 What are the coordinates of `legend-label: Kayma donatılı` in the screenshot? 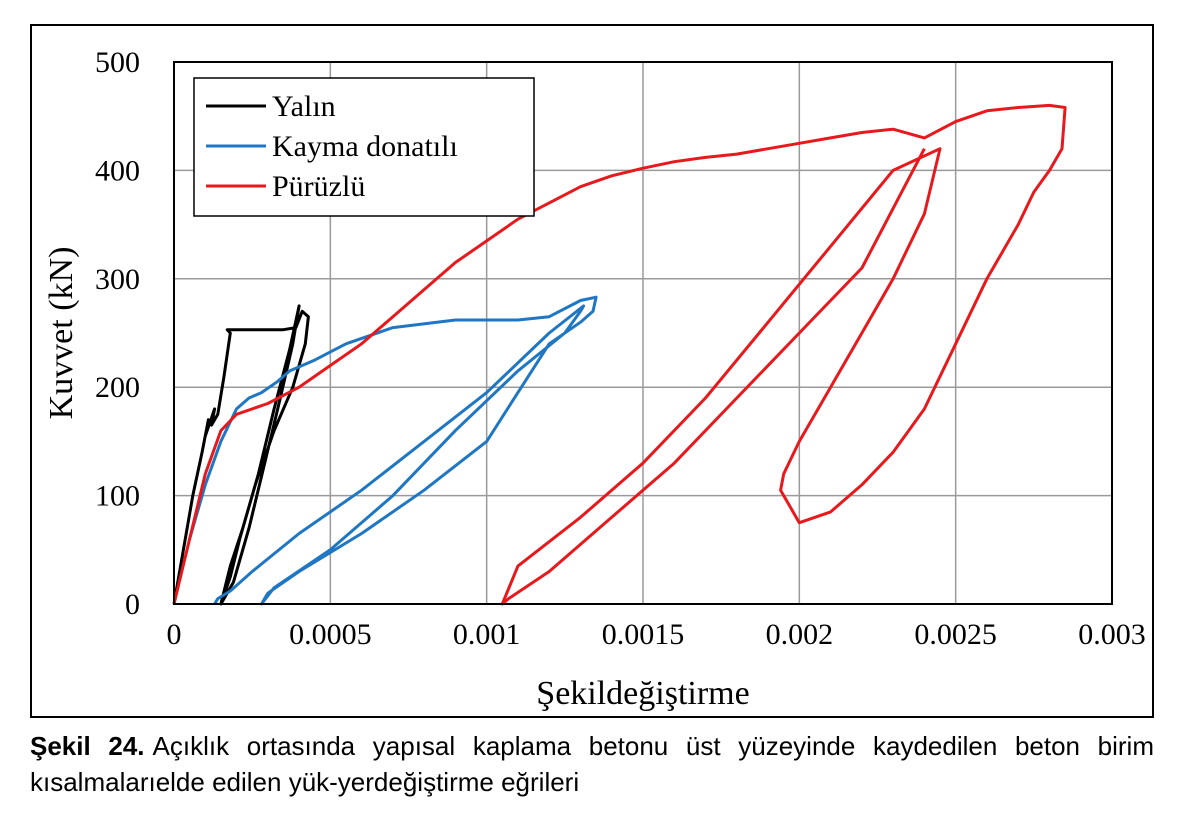 It's located at (365, 146).